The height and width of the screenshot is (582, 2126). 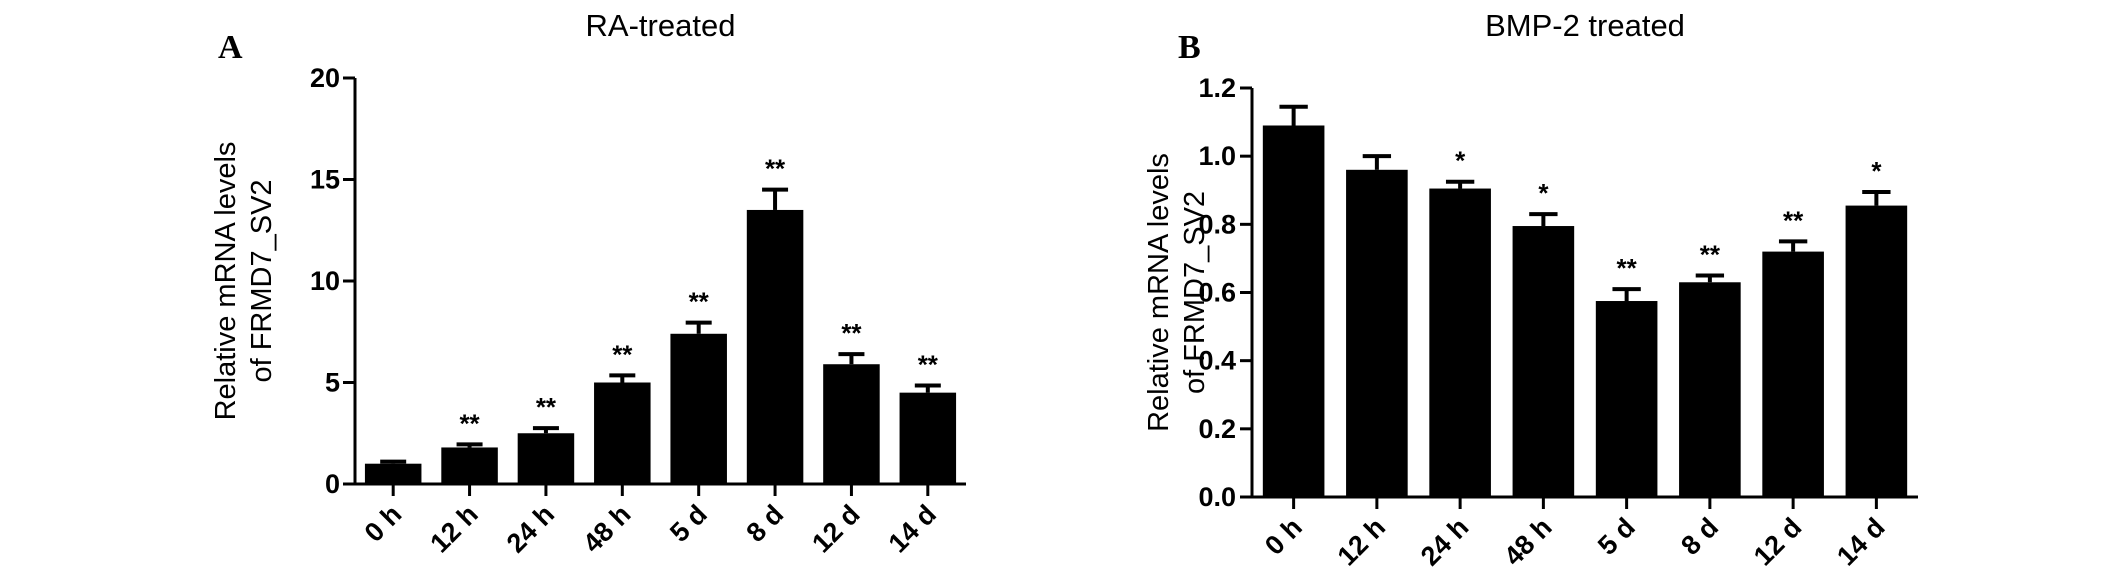 I want to click on y-tick-label: 1.2, so click(x=1217, y=88).